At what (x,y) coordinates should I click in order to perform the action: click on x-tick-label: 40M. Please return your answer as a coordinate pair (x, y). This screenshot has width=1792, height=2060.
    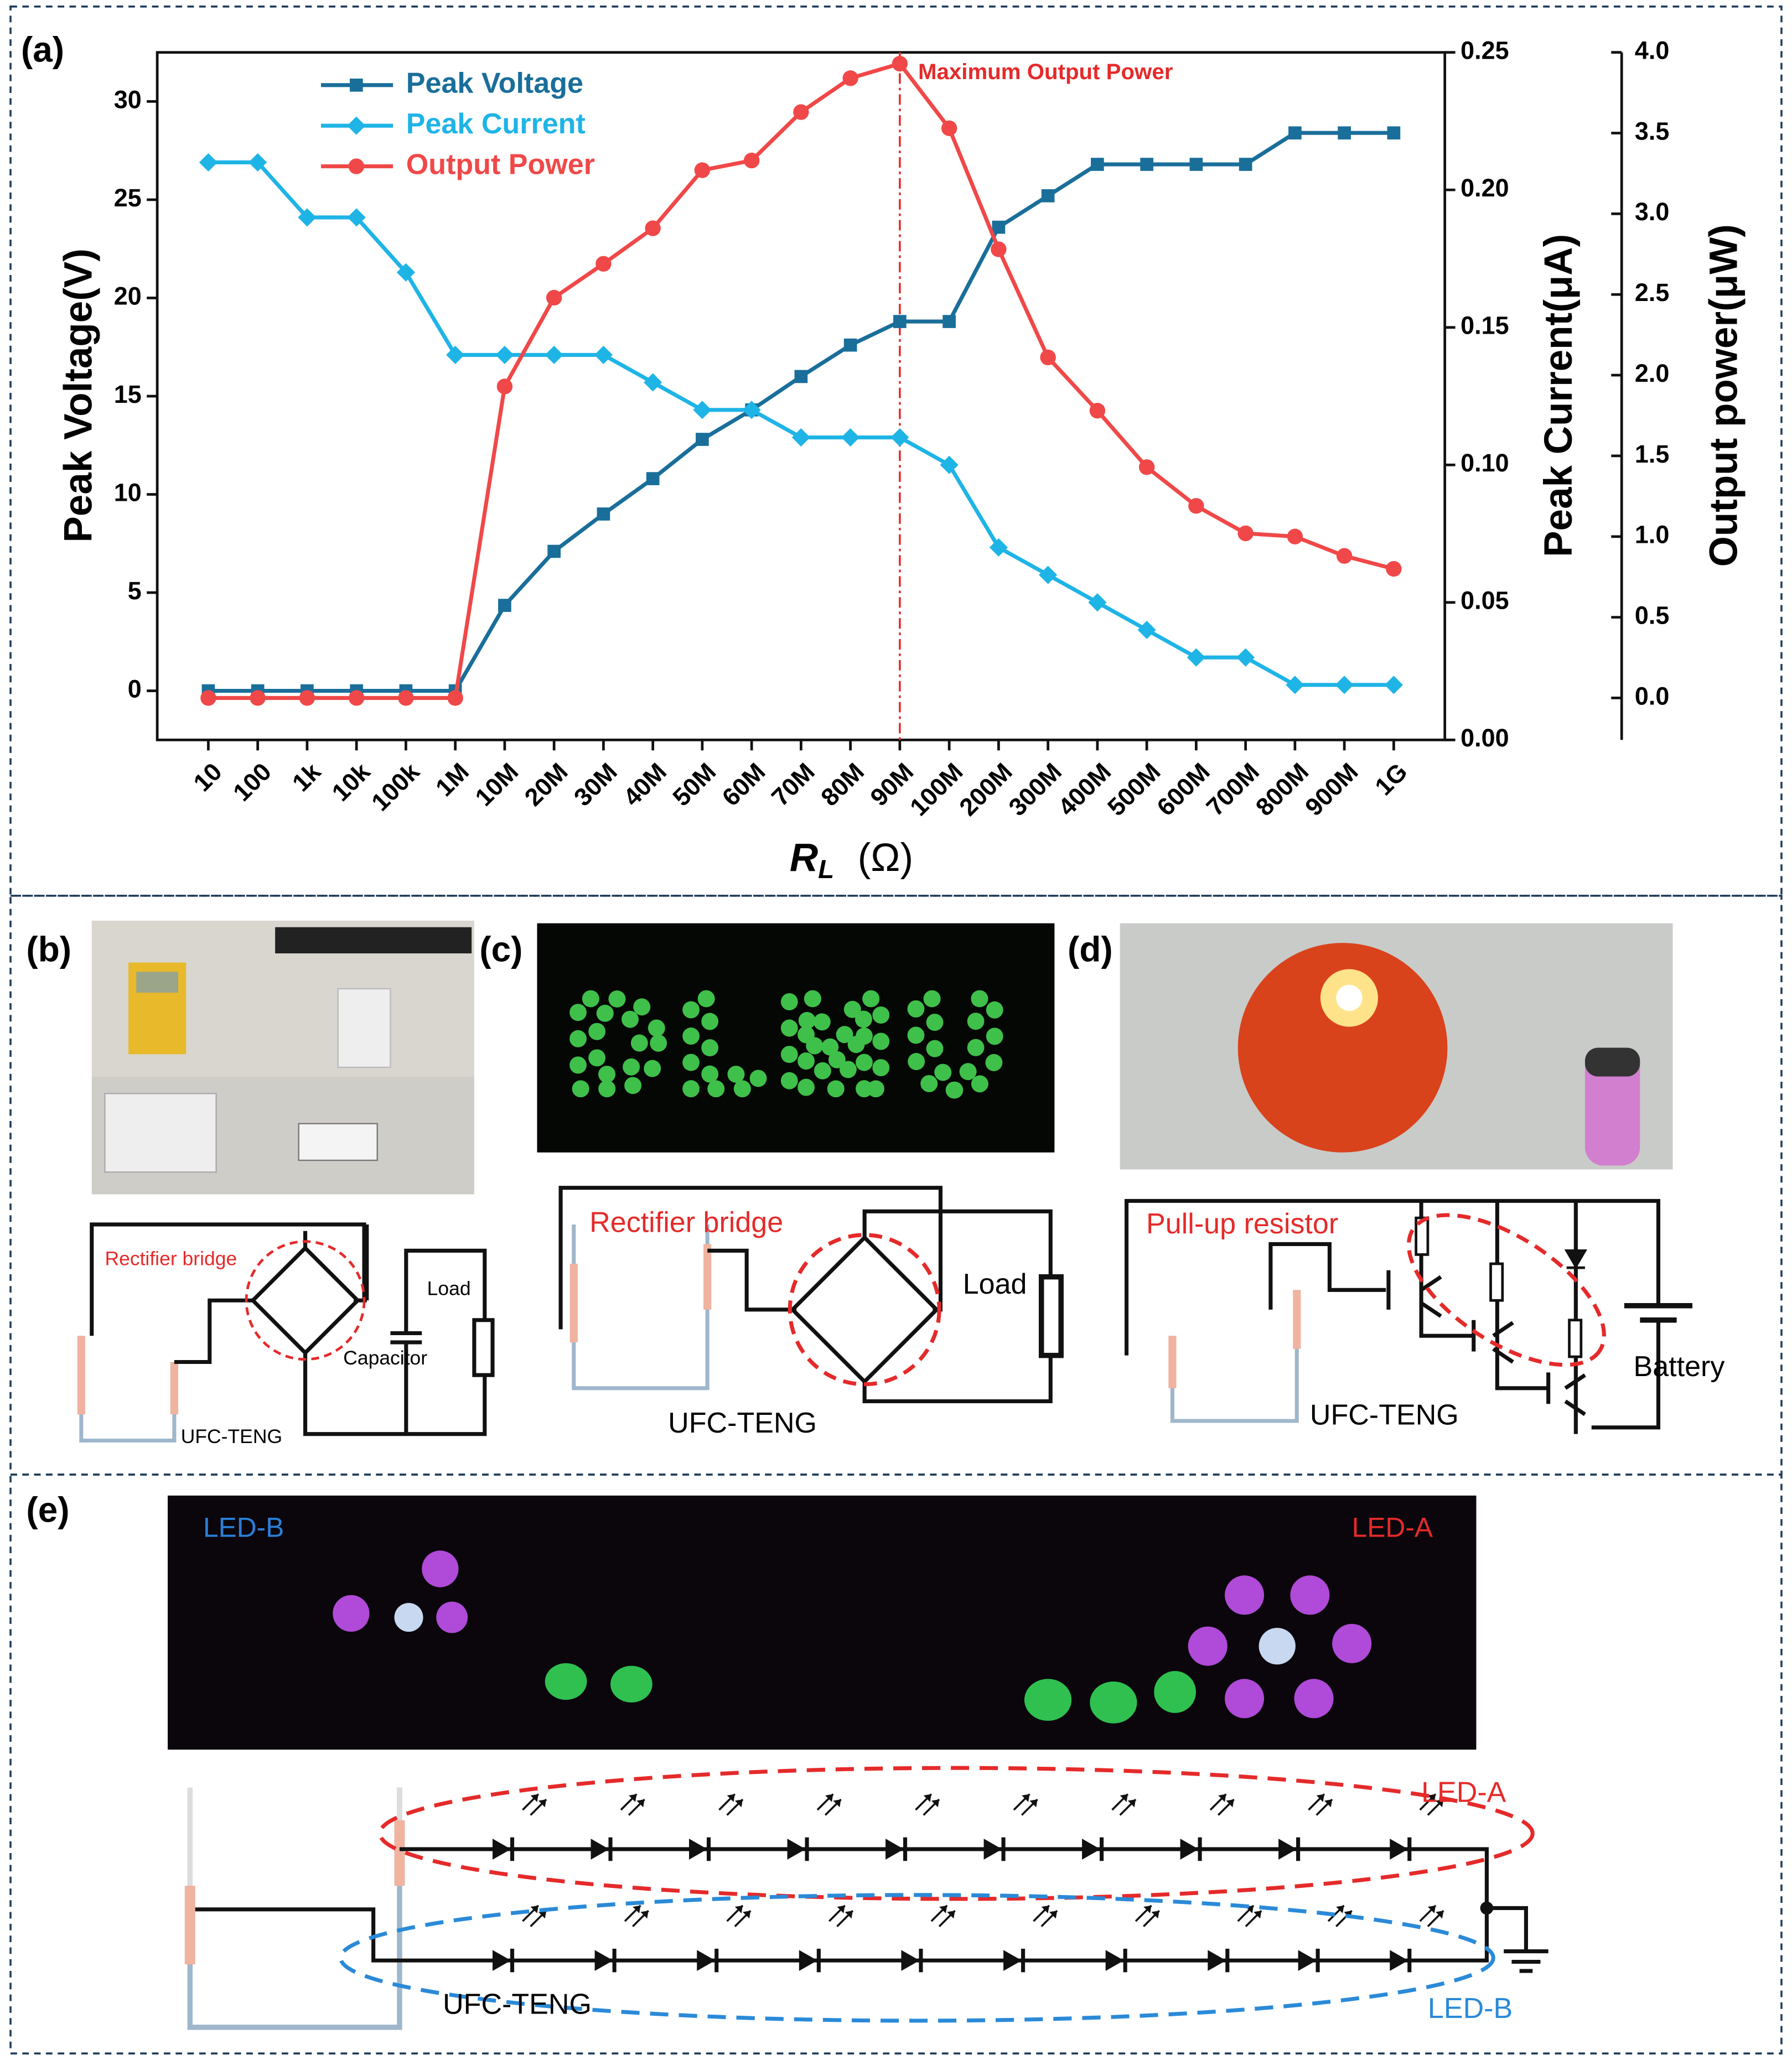
    Looking at the image, I should click on (645, 784).